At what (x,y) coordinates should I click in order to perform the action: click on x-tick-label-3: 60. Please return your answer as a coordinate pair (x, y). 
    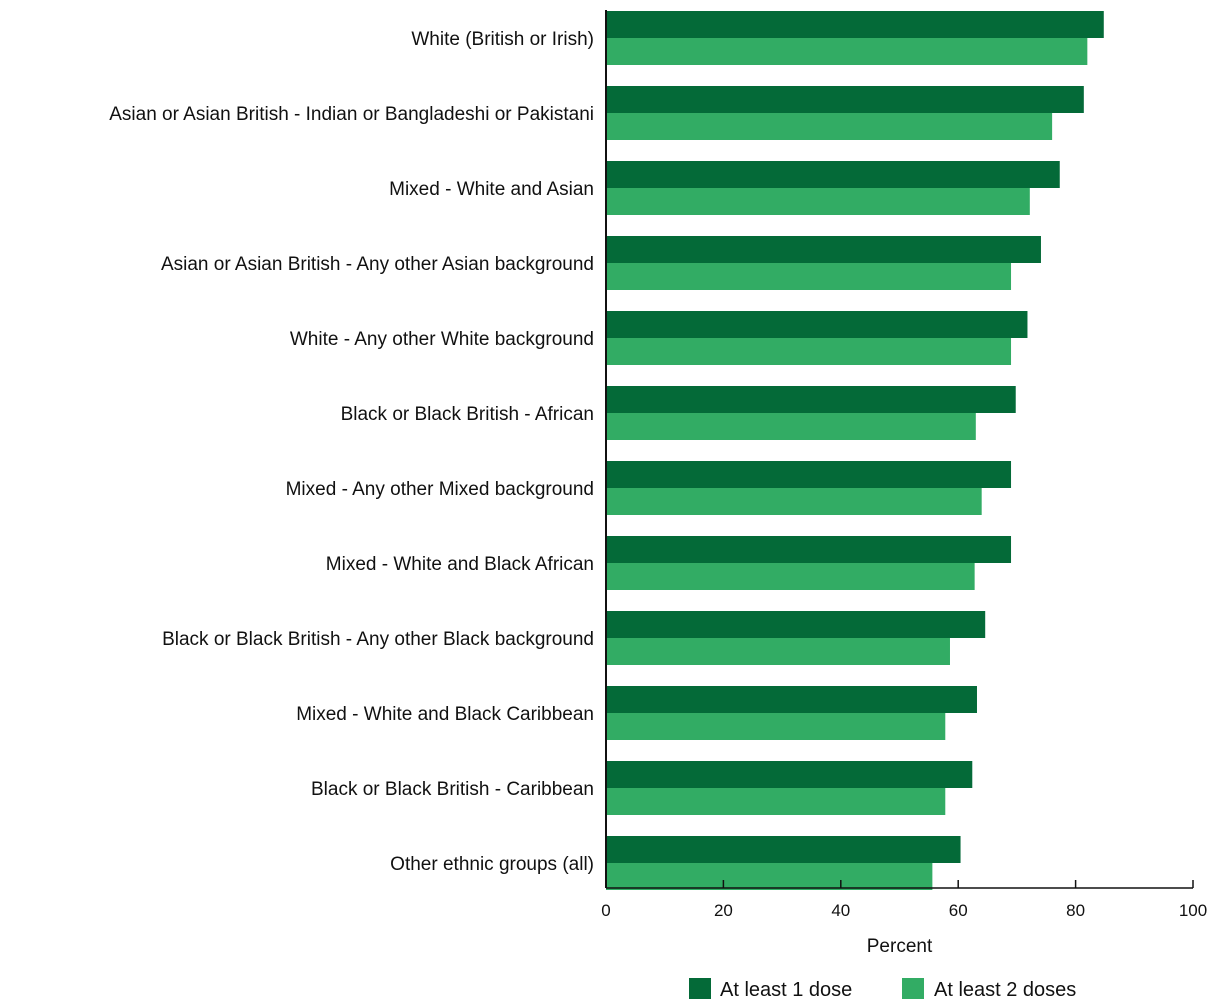
    Looking at the image, I should click on (958, 910).